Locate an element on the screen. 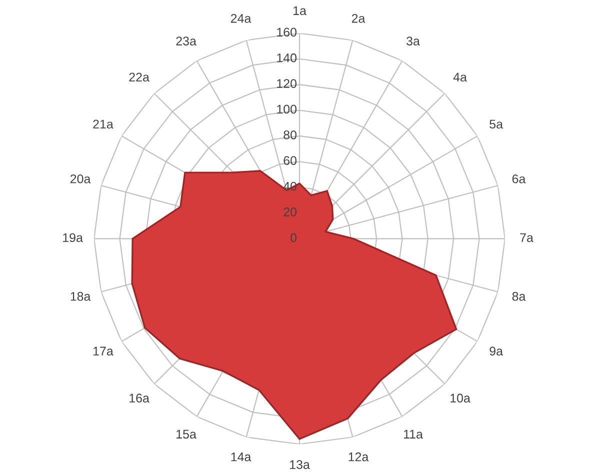 This screenshot has width=599, height=475. spoke-label: 4a is located at coordinates (460, 77).